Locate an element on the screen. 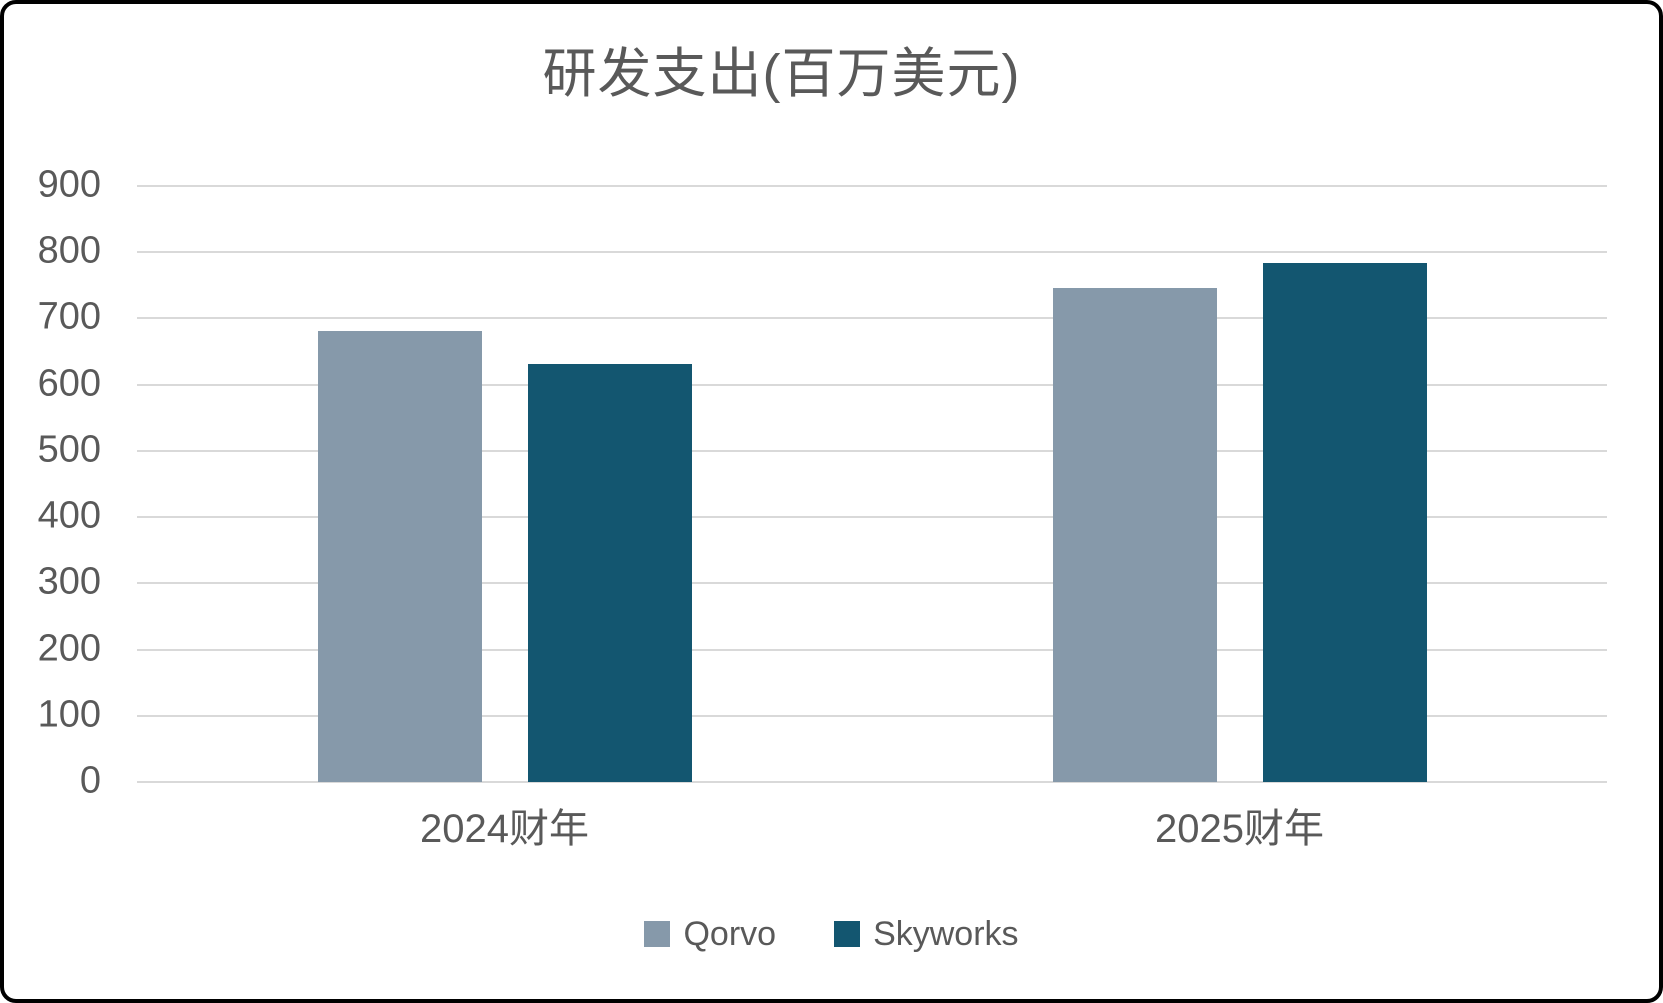 The height and width of the screenshot is (1003, 1663). y-axis-tick-label: 600 is located at coordinates (69, 383).